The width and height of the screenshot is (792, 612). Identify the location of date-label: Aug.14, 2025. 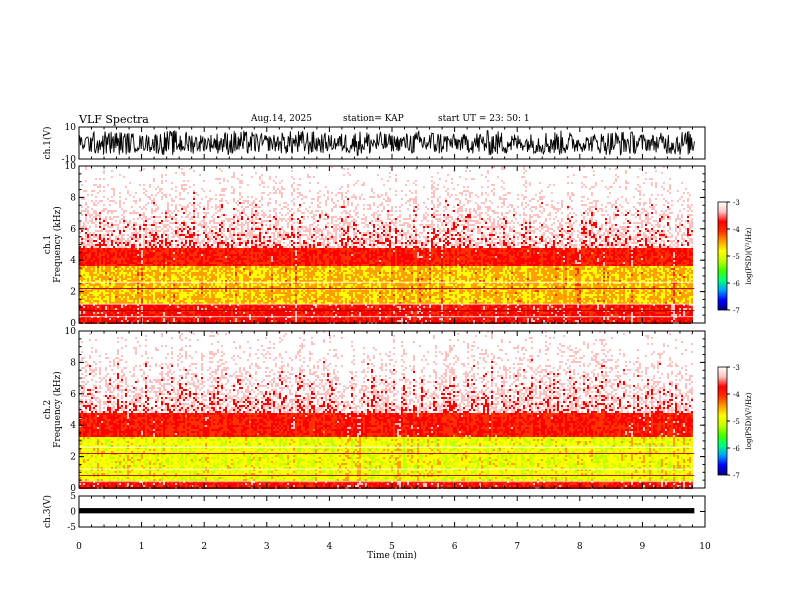
(281, 119).